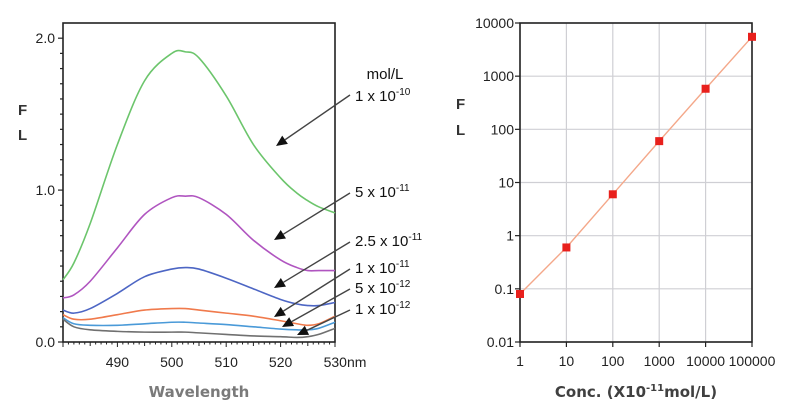 The image size is (785, 407). Describe the element at coordinates (505, 289) in the screenshot. I see `calibration-y-tick-label: 0.1` at that location.